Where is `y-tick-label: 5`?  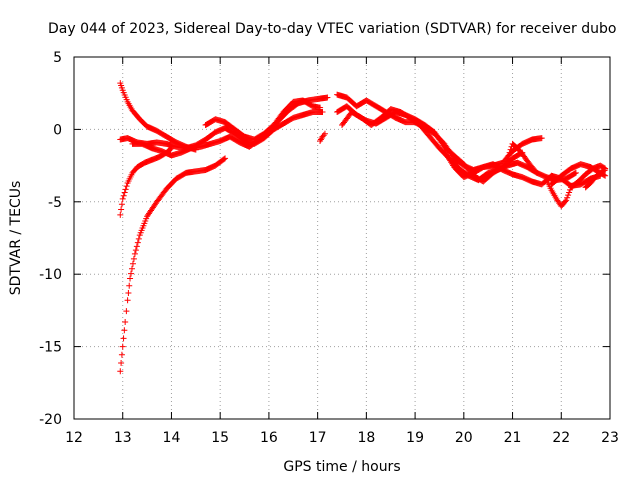
y-tick-label: 5 is located at coordinates (57, 58).